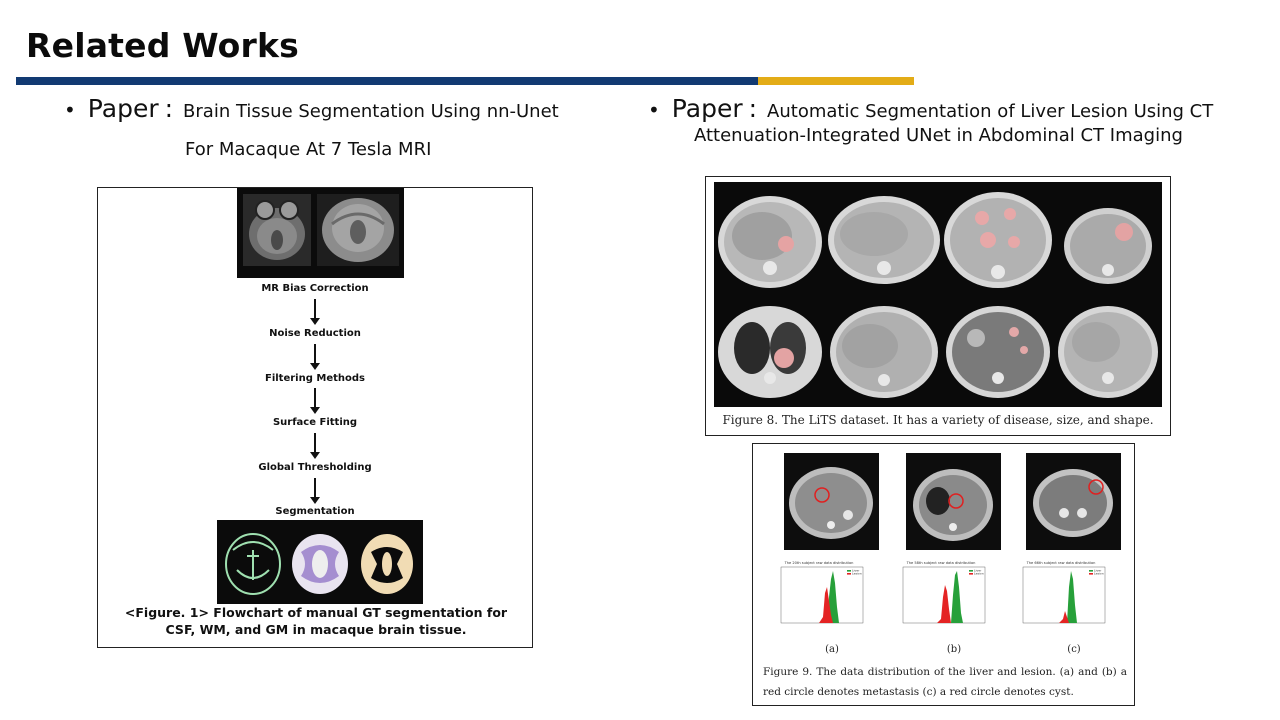 Image resolution: width=1280 pixels, height=720 pixels. I want to click on histogram-title: The 58th subject raw data distribution, so click(941, 563).